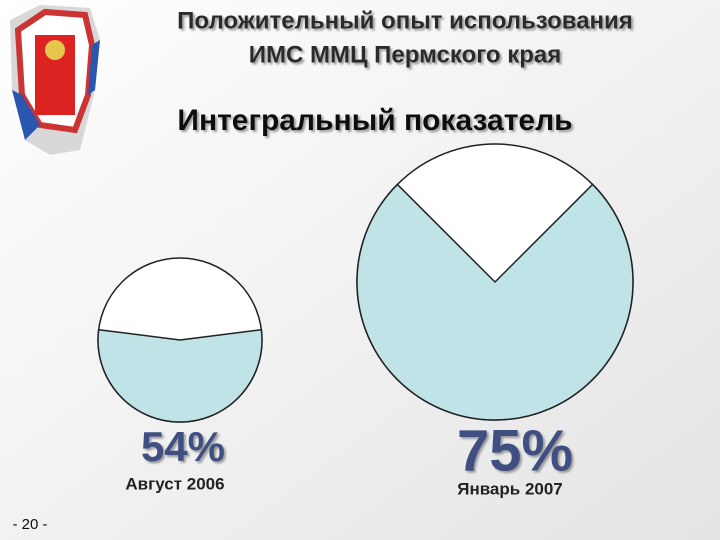  Describe the element at coordinates (510, 488) in the screenshot. I see `pie-label: Январь 2007` at that location.